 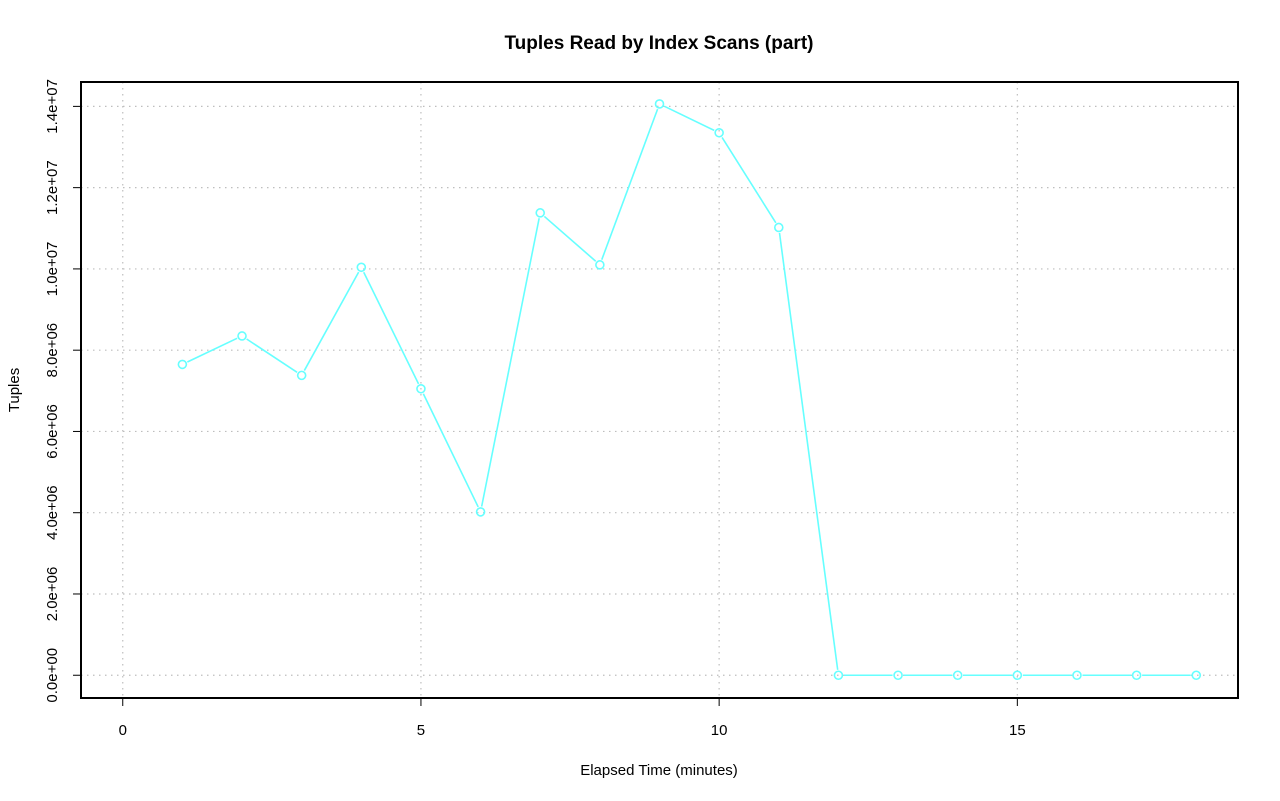 What do you see at coordinates (52, 106) in the screenshot?
I see `y-tick-label: 1.4e+07` at bounding box center [52, 106].